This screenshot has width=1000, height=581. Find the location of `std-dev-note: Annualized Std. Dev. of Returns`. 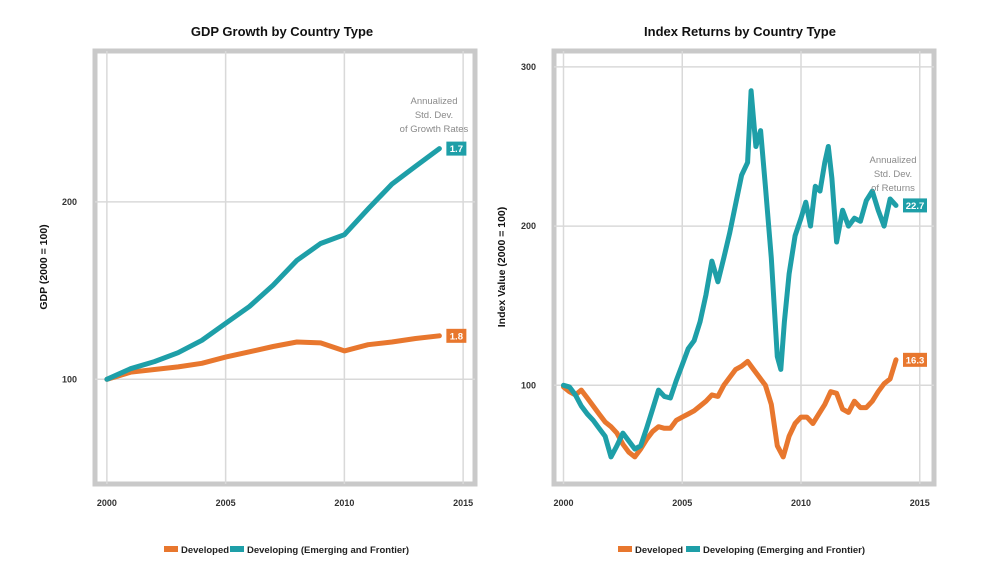

std-dev-note: Annualized Std. Dev. of Returns is located at coordinates (892, 174).